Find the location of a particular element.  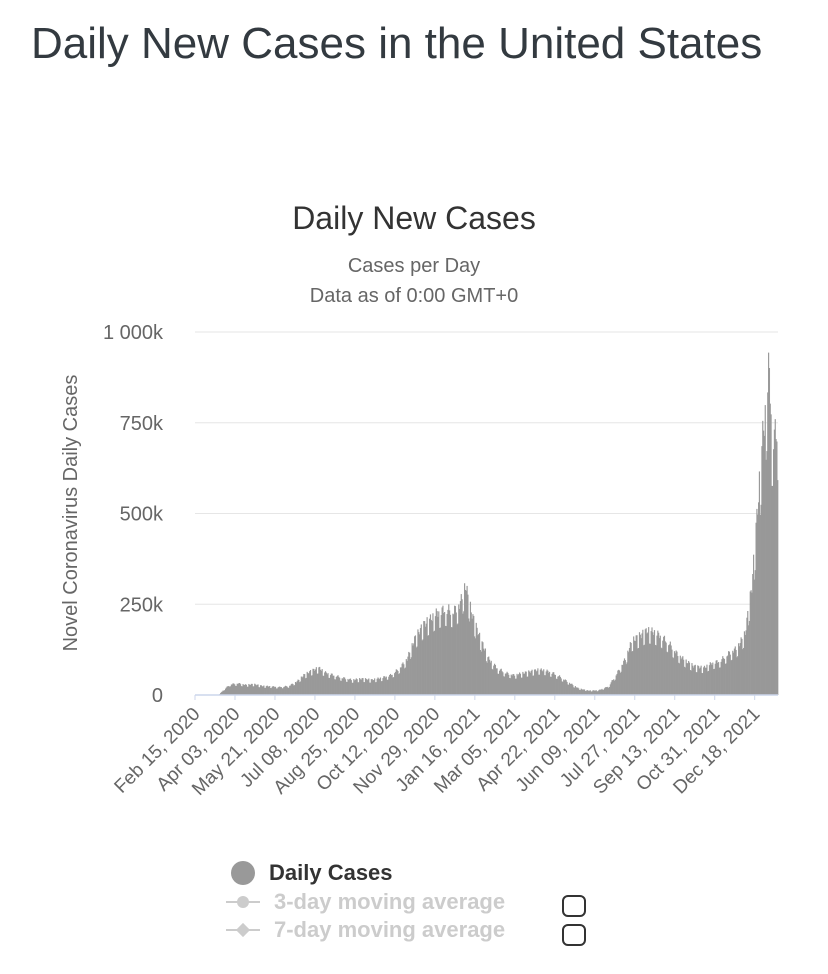

legend-item-7-day-average: 7-day moving average is located at coordinates (365, 930).